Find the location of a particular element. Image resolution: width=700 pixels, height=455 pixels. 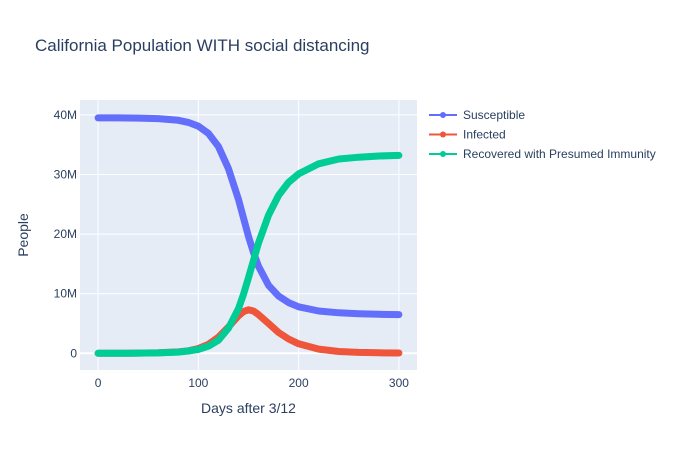

y-tick-label: 30M is located at coordinates (65, 175).